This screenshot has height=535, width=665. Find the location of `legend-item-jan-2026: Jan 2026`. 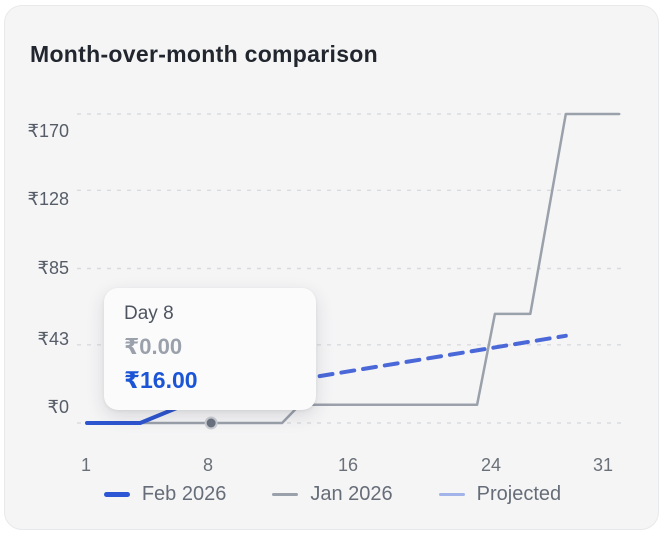

legend-item-jan-2026: Jan 2026 is located at coordinates (332, 494).